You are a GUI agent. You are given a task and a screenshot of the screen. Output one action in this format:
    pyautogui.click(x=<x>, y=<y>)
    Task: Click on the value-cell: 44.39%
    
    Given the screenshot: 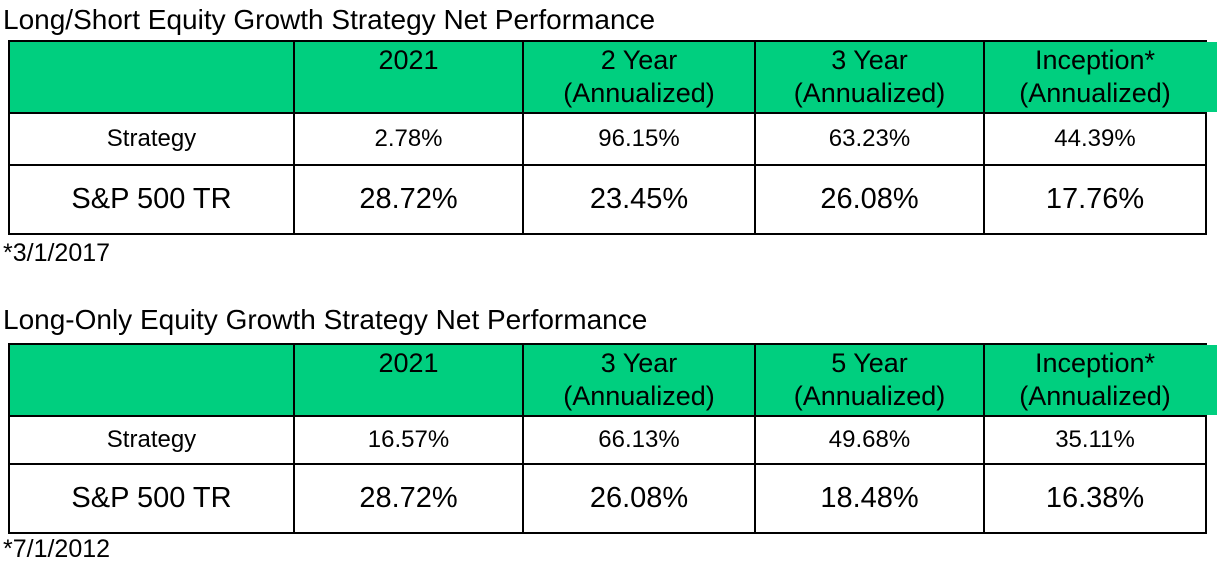 What is the action you would take?
    pyautogui.click(x=1095, y=139)
    